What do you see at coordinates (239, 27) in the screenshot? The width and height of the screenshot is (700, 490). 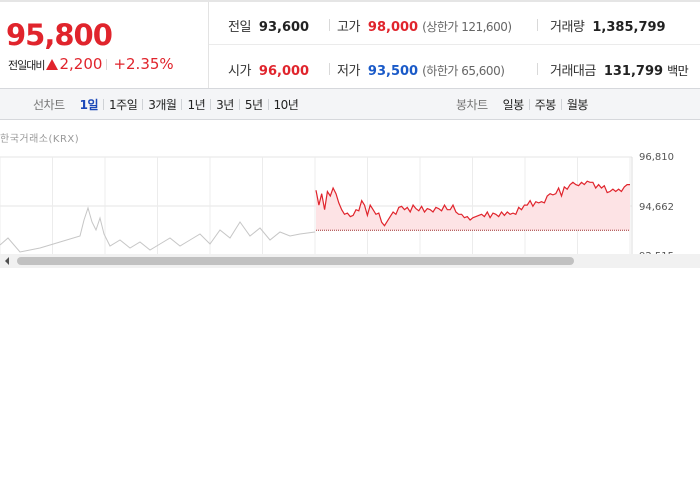 I see `stat-label: 전일` at bounding box center [239, 27].